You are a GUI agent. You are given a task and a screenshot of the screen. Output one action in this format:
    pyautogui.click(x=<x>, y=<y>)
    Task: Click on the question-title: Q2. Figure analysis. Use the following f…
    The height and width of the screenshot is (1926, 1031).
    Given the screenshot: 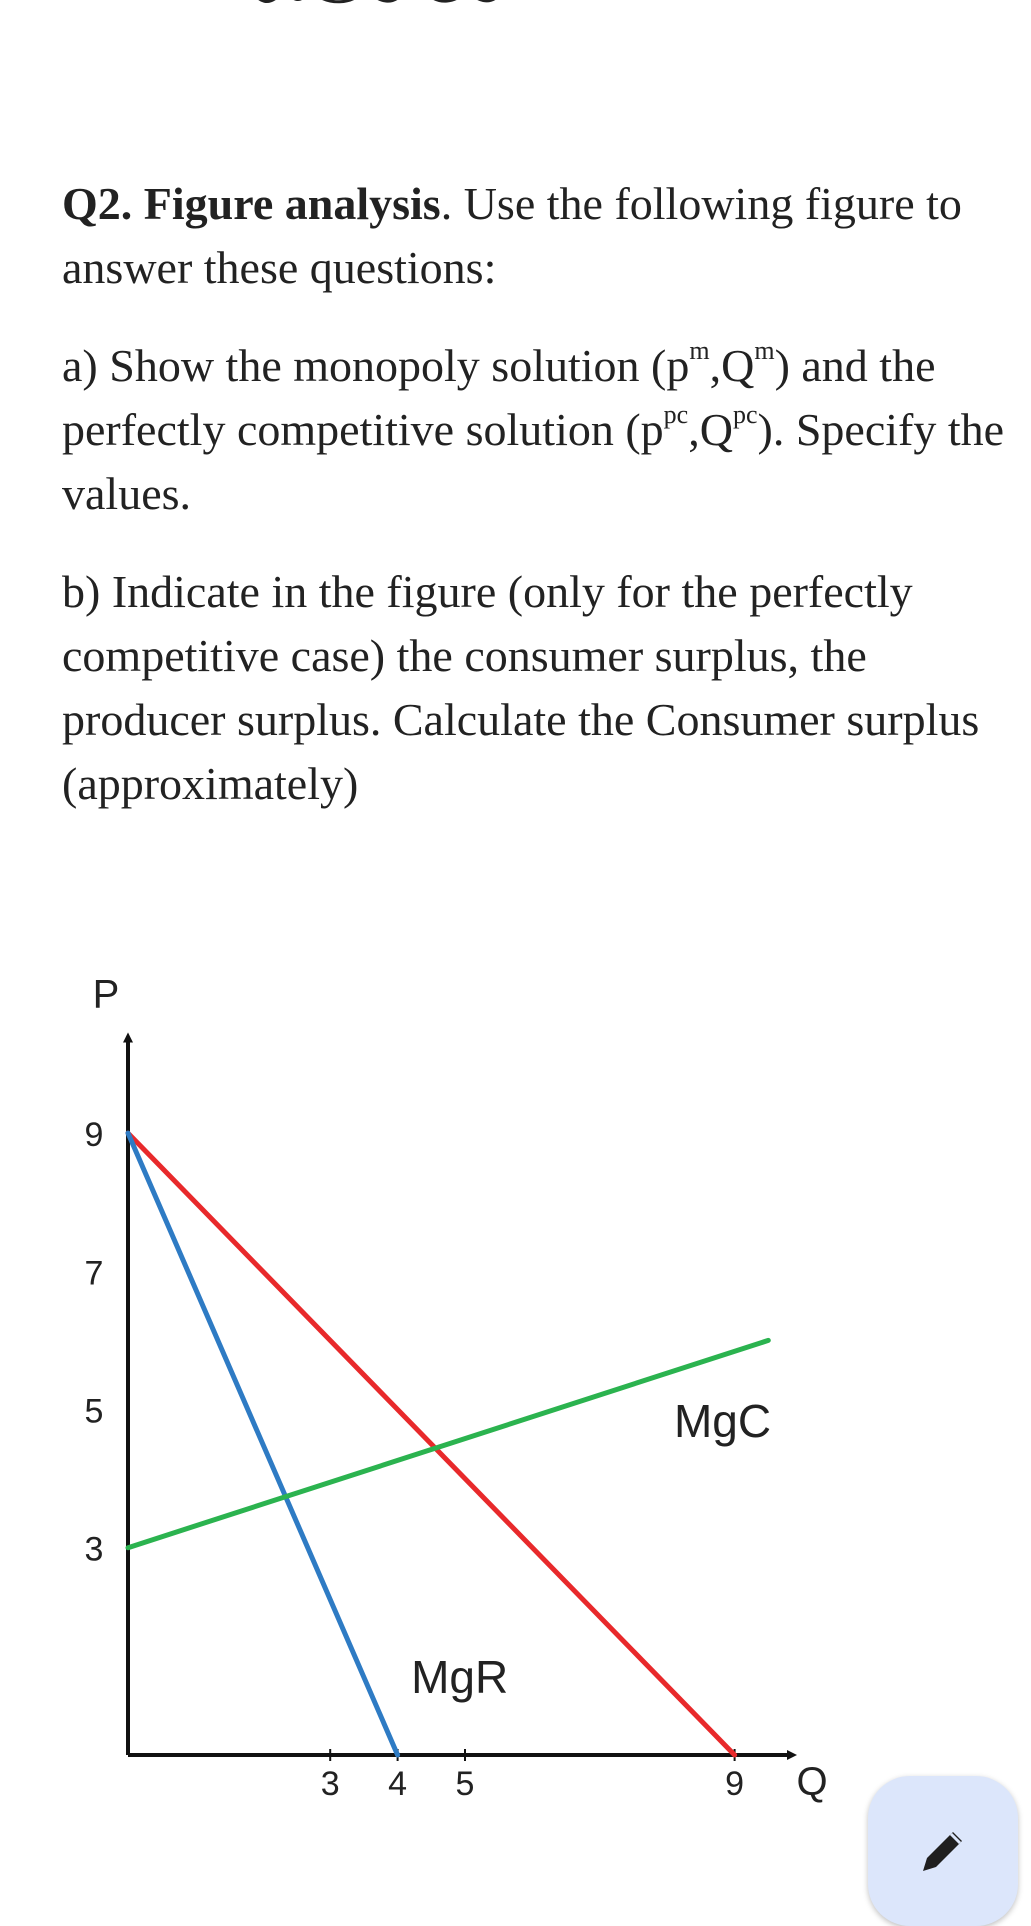 What is the action you would take?
    pyautogui.click(x=542, y=236)
    